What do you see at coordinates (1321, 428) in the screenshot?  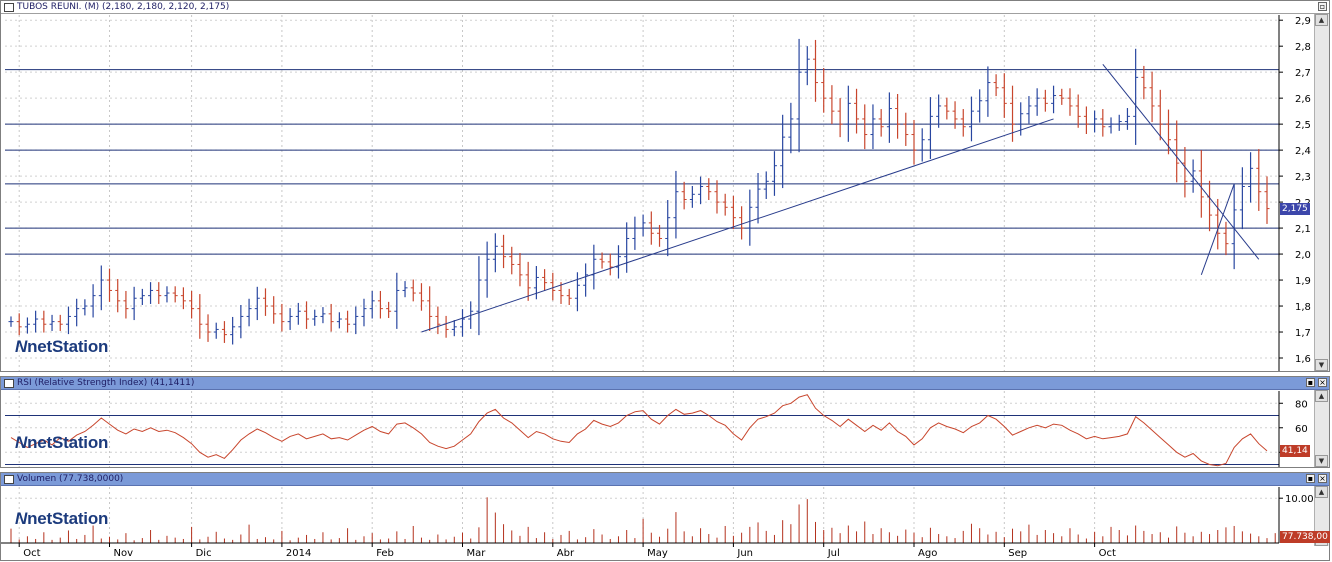 I see `rsi-scrollbar: ▲ ▼` at bounding box center [1321, 428].